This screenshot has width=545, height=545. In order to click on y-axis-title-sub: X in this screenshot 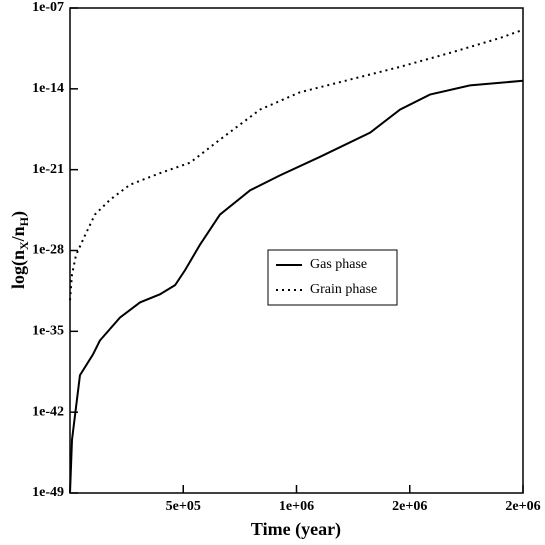, I will do `click(24, 245)`.